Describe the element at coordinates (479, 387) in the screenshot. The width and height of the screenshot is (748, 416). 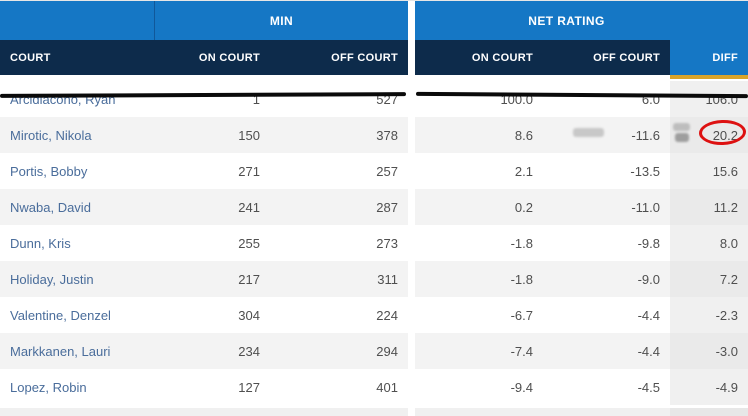
I see `net-on-court-cell: -9.4` at that location.